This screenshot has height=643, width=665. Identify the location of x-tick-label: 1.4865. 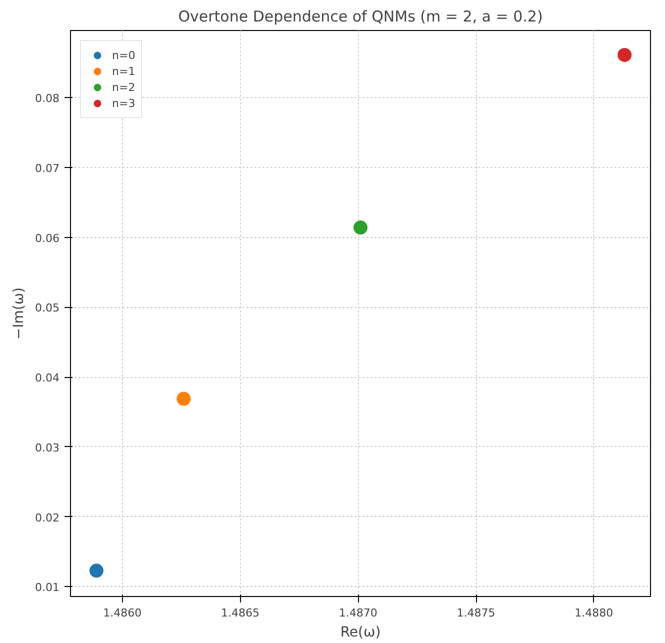
(240, 613).